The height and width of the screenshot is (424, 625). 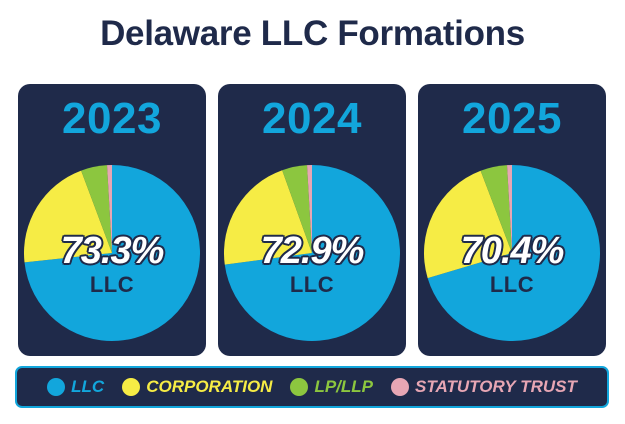 I want to click on legend-swatch-statutory-trust, so click(x=400, y=387).